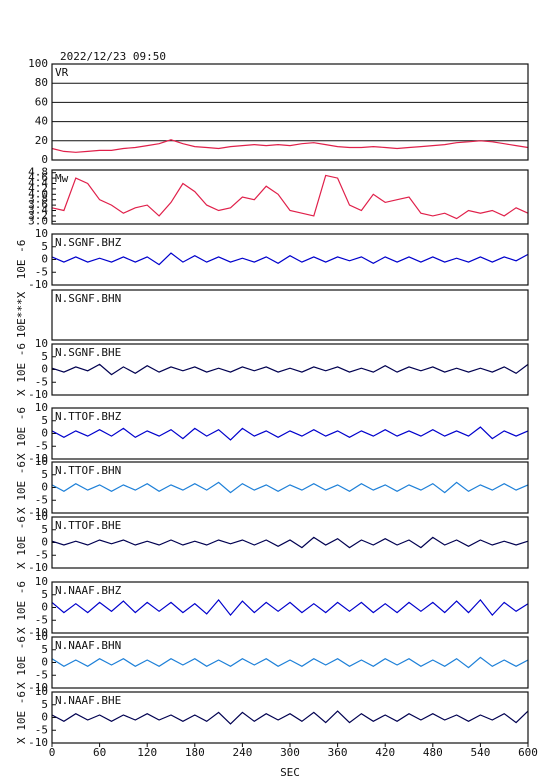 The image size is (554, 781). What do you see at coordinates (99, 752) in the screenshot?
I see `x-tick-label: 60` at bounding box center [99, 752].